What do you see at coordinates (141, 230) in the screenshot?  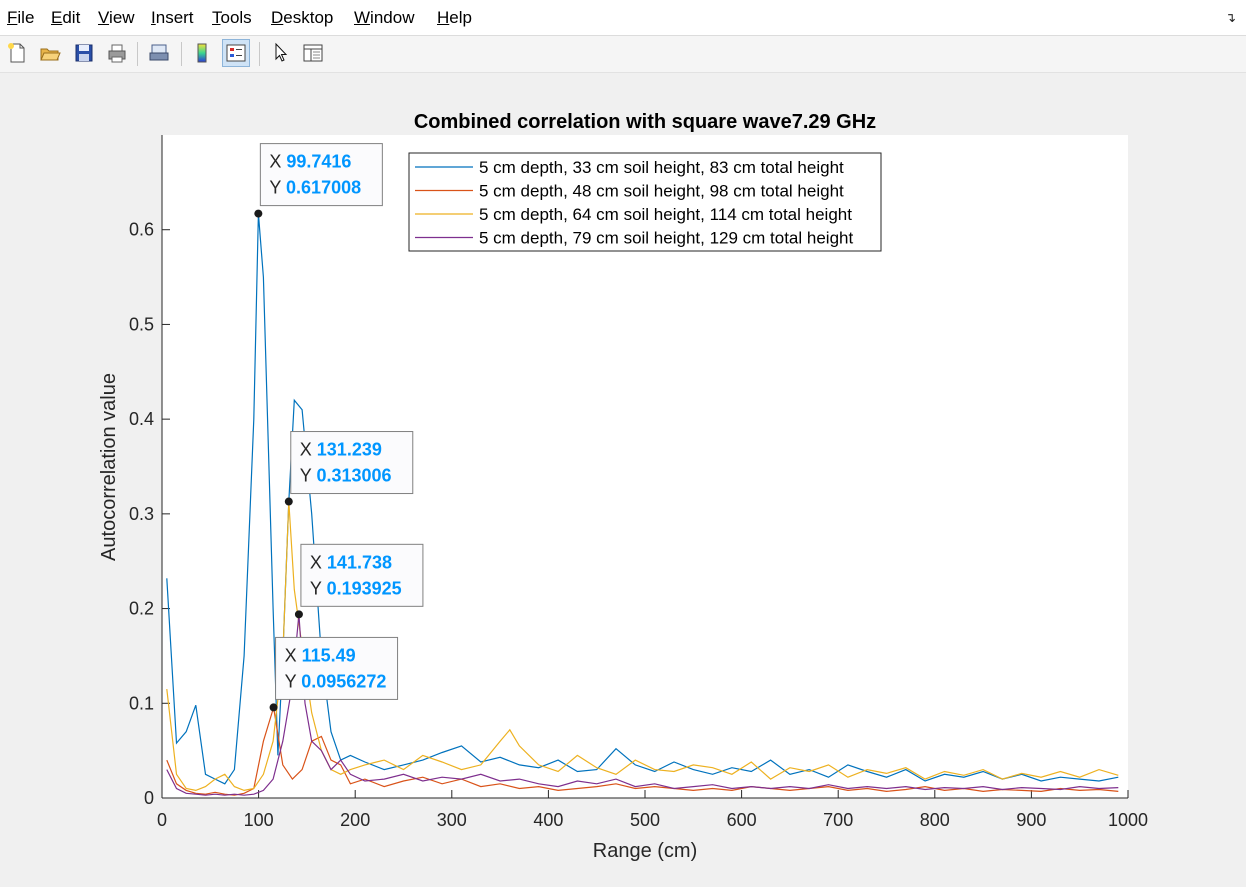 I see `y-tick-label: 0.6` at bounding box center [141, 230].